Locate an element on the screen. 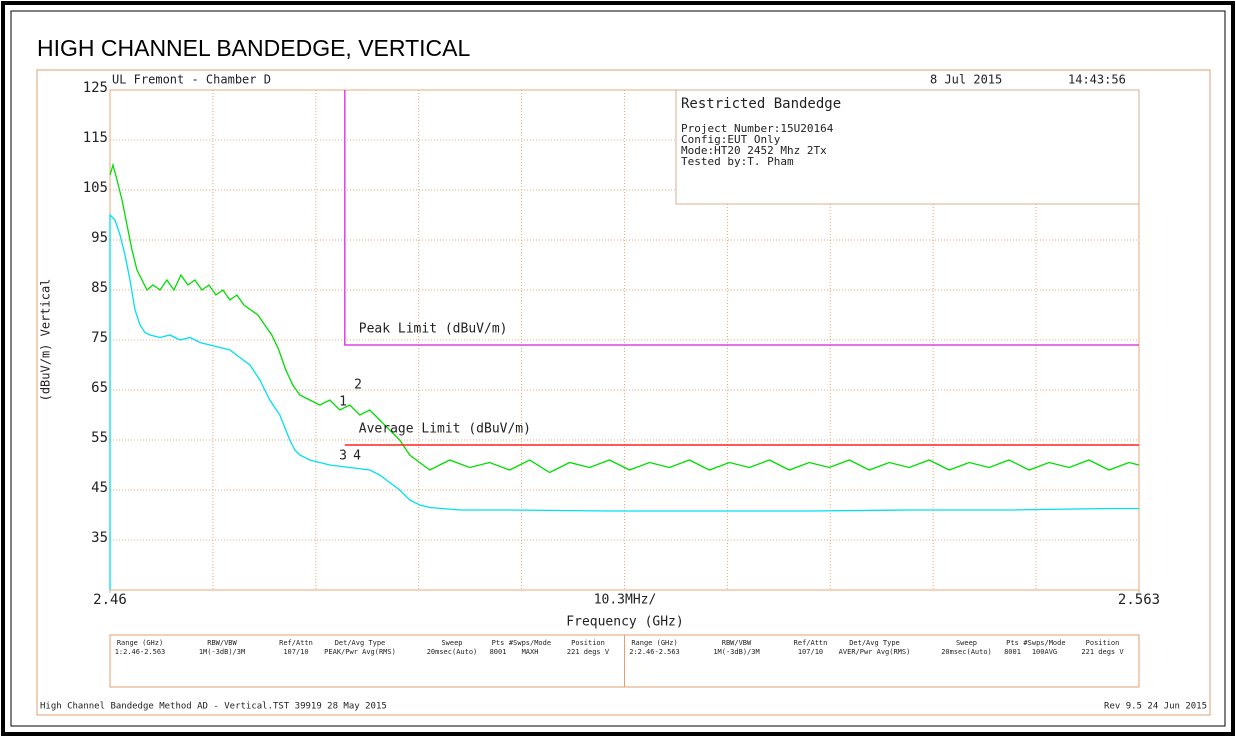 The image size is (1236, 737). x-axis-label: Frequency (GHz) is located at coordinates (624, 622).